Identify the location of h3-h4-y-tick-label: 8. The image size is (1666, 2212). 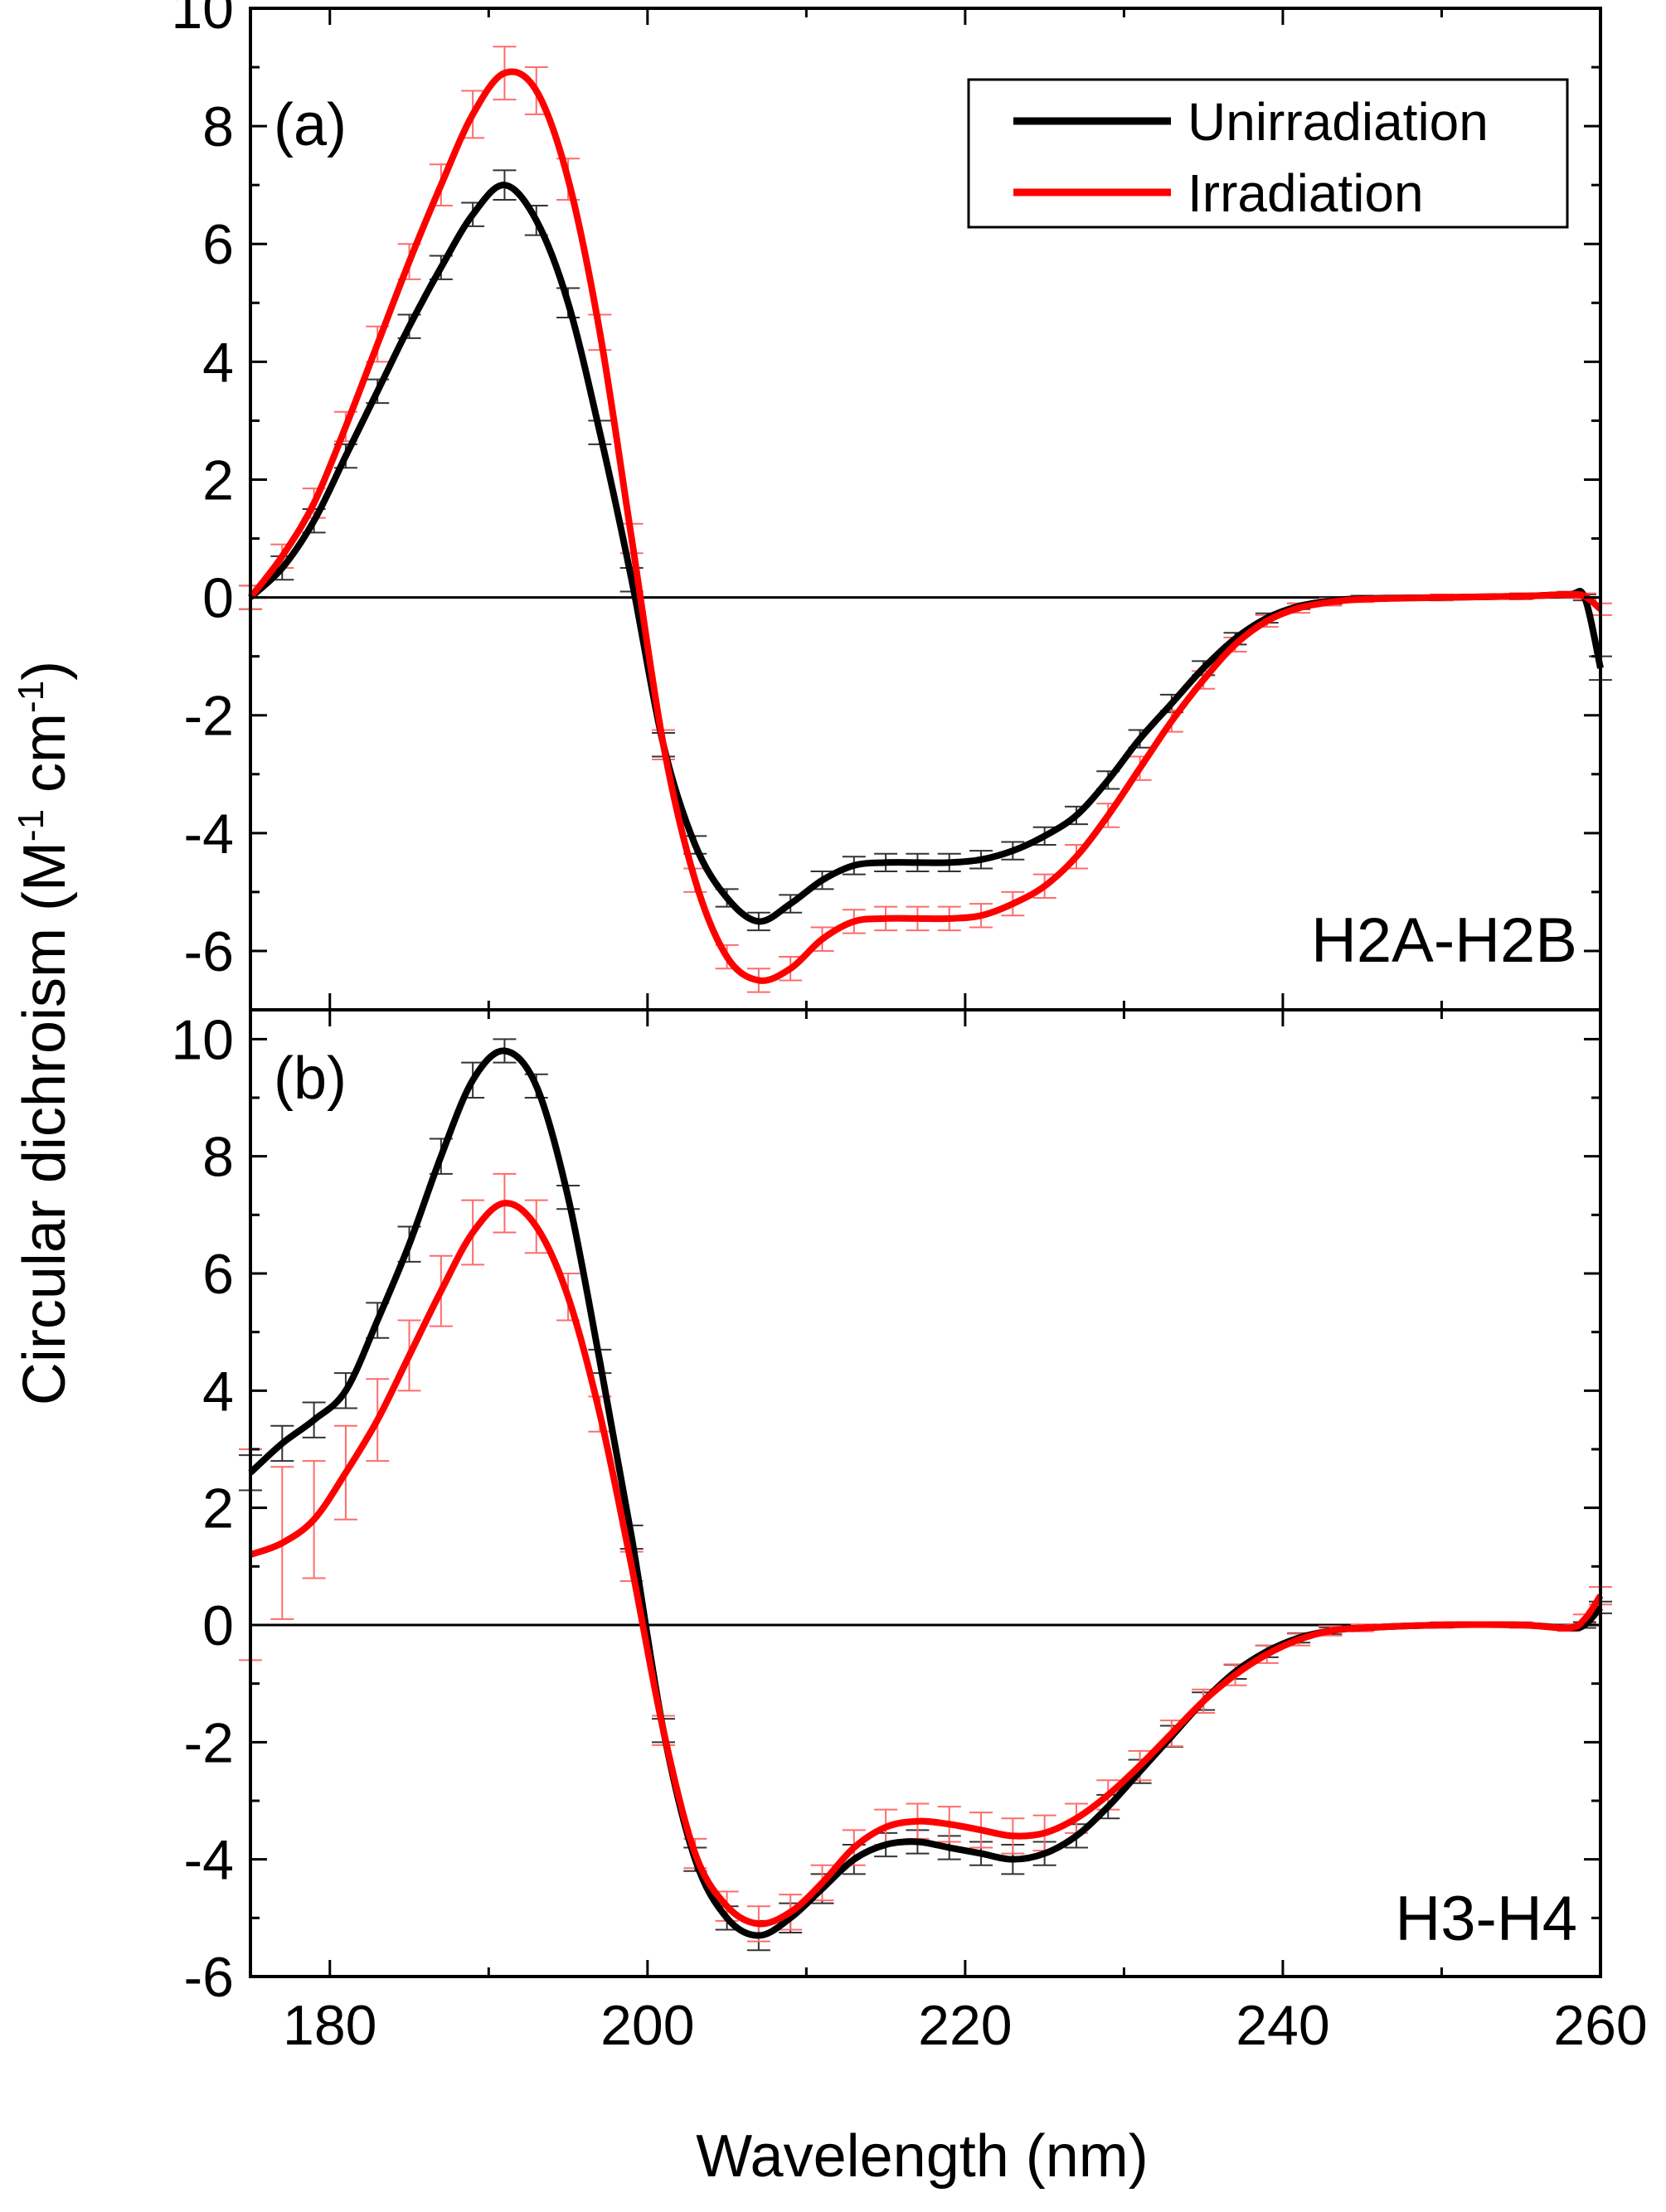
(218, 1157).